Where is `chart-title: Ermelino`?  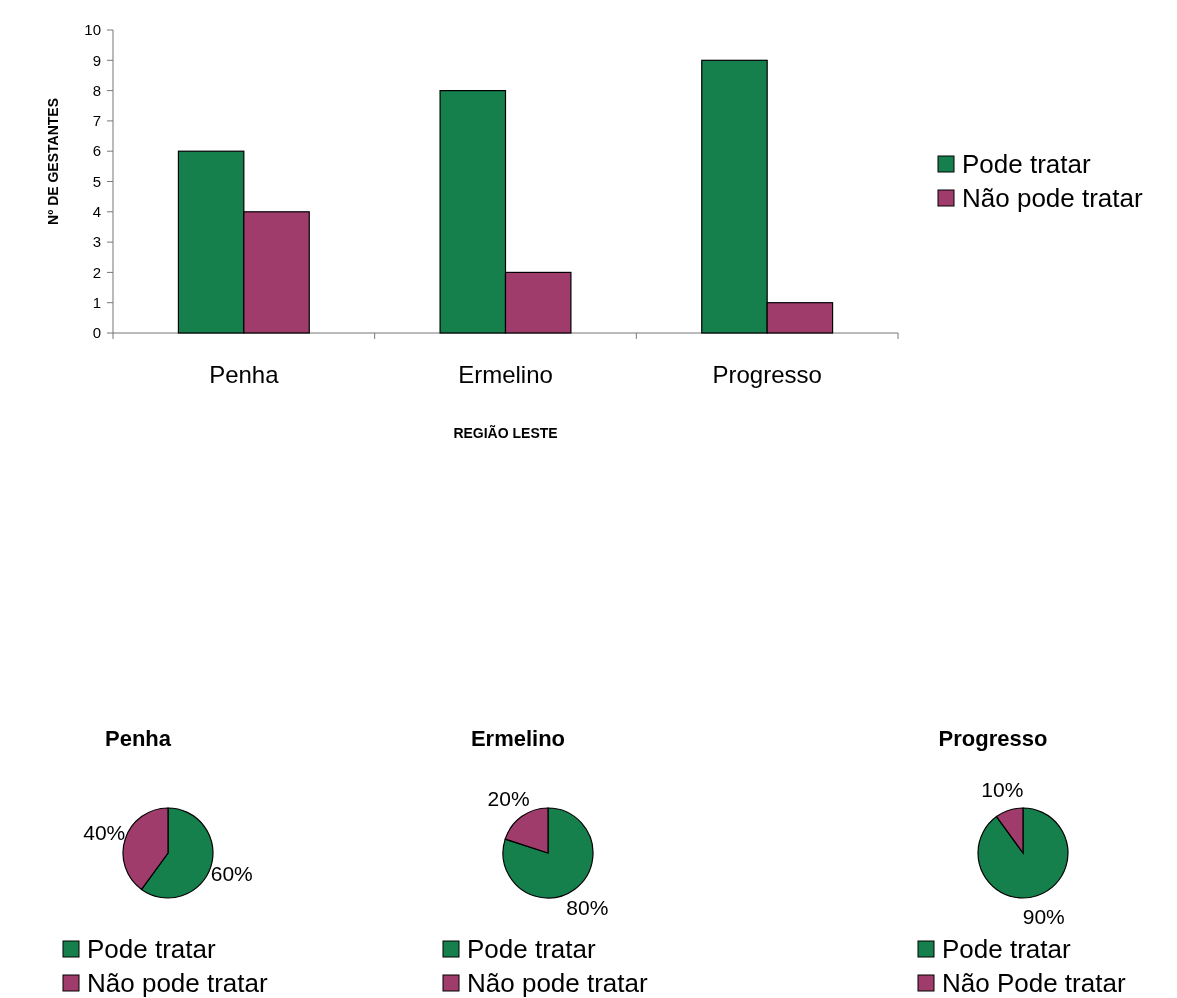
chart-title: Ermelino is located at coordinates (518, 738).